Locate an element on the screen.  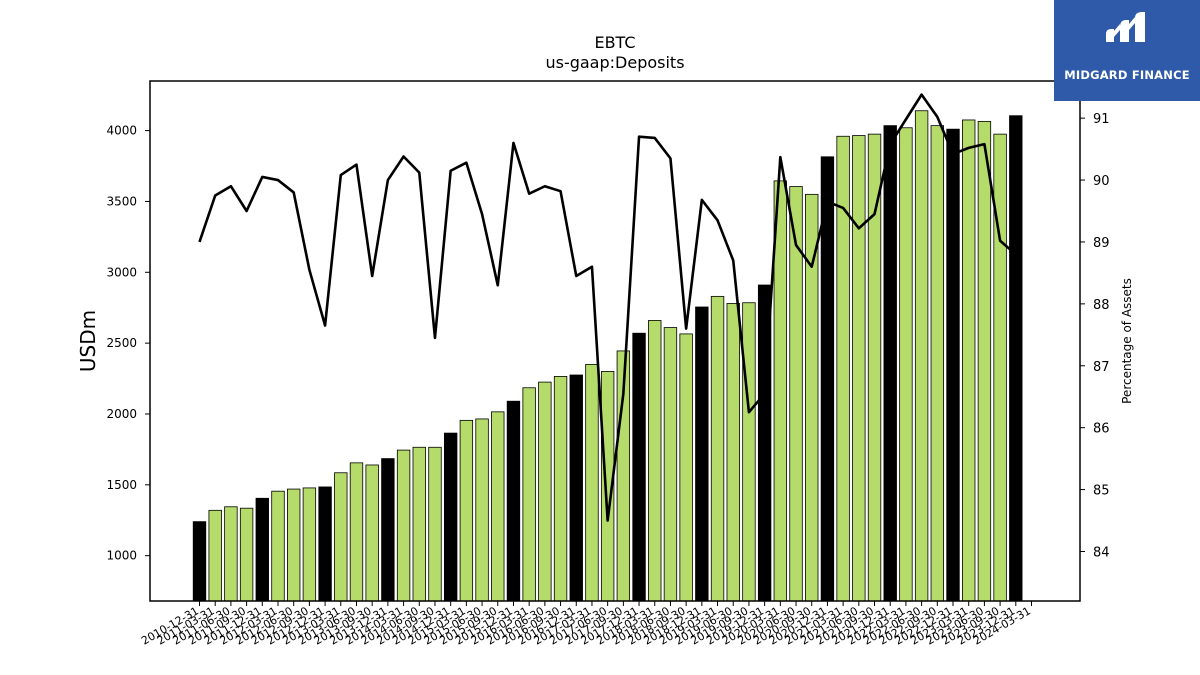
midgard-finance-logo: MIDGARD FINANCE is located at coordinates (1127, 50).